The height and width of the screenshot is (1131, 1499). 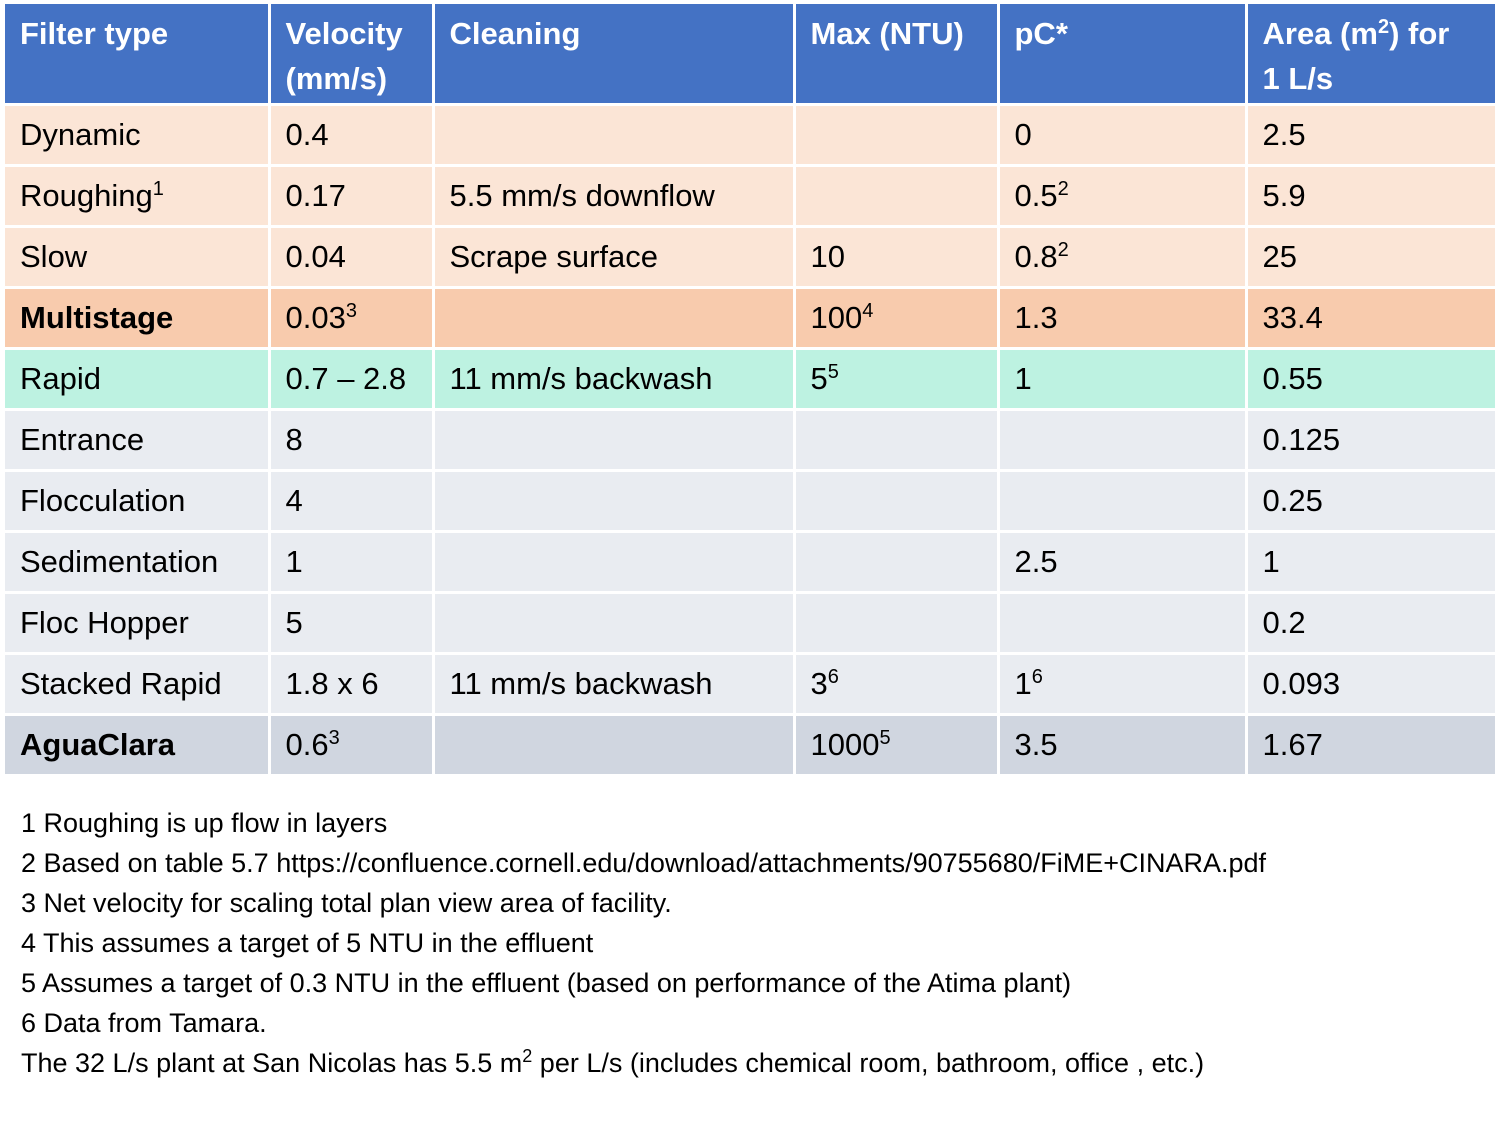 What do you see at coordinates (352, 379) in the screenshot?
I see `cell-velocity: 0.7 – 2.8` at bounding box center [352, 379].